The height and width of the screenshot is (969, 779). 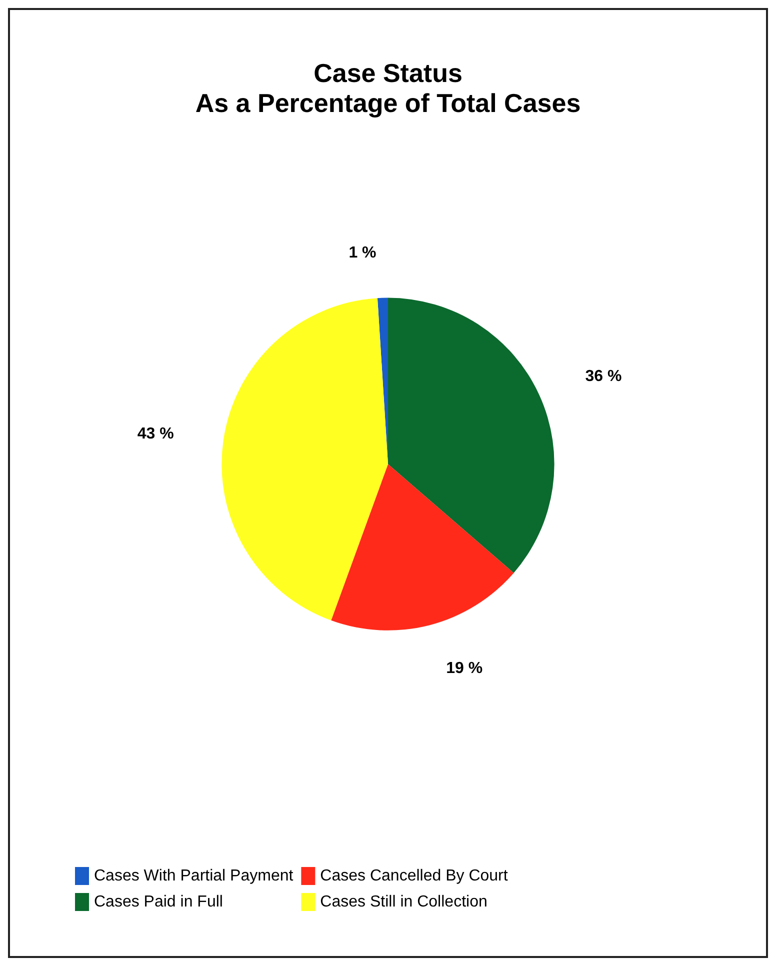 What do you see at coordinates (362, 253) in the screenshot?
I see `data-label: 1 %` at bounding box center [362, 253].